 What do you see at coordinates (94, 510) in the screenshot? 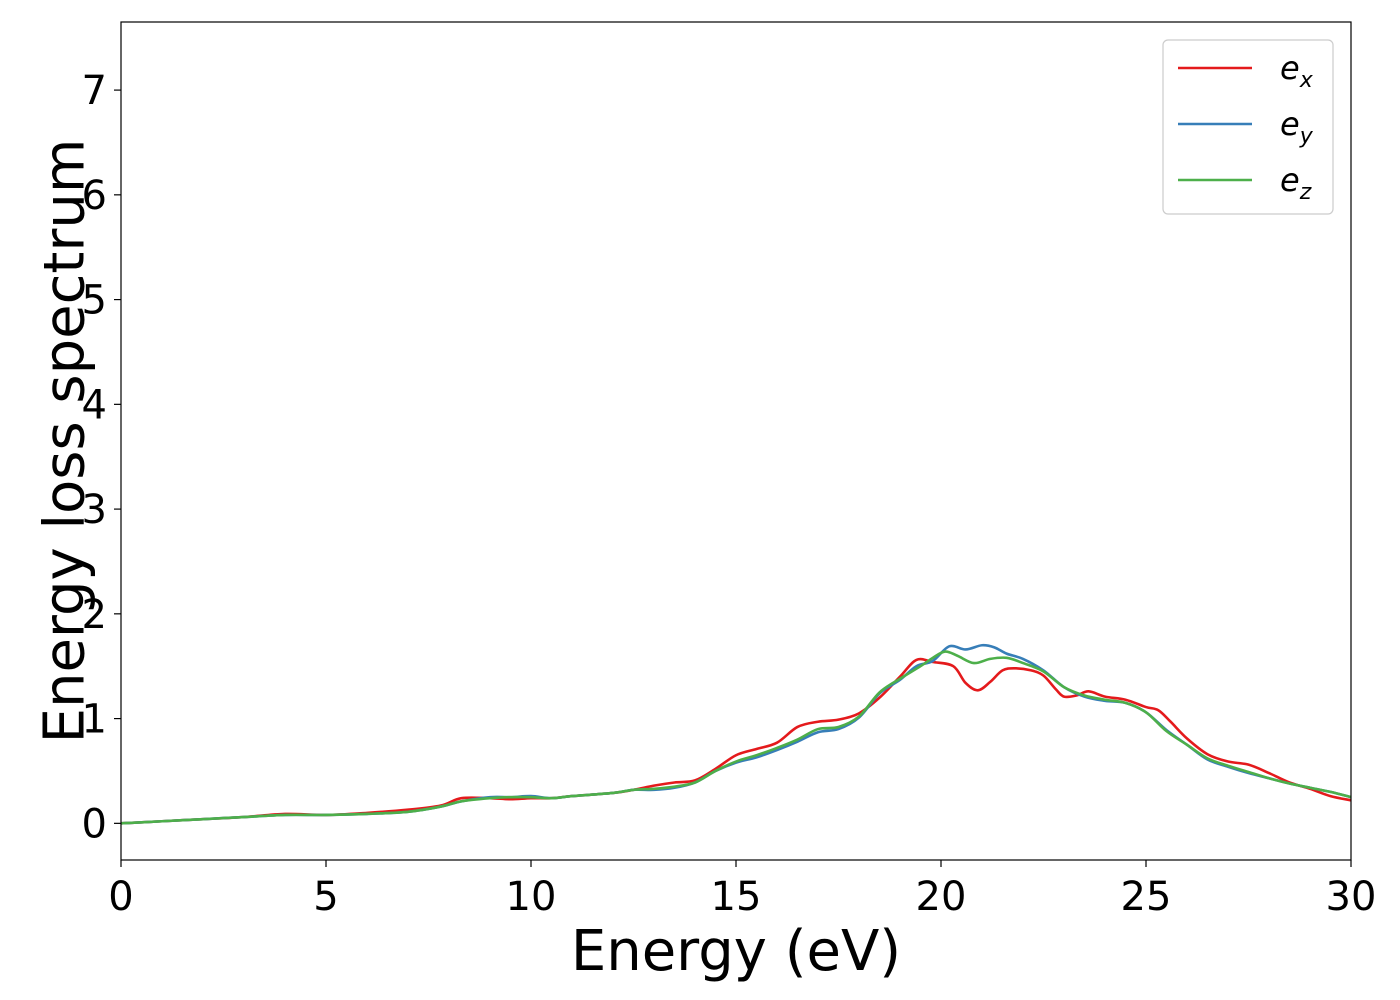
I see `y-tick-label: 3` at bounding box center [94, 510].